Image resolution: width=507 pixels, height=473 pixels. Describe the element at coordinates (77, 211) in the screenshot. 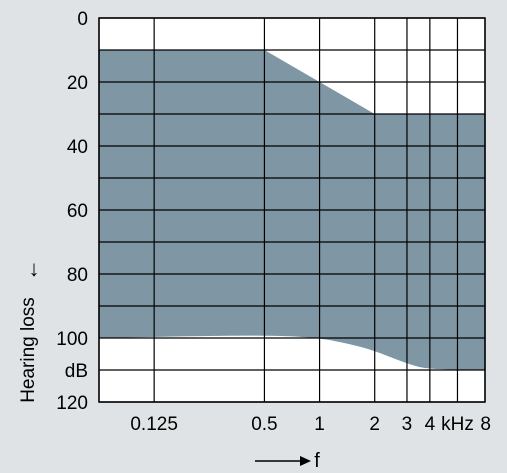

I see `y-tick-label: 60` at that location.